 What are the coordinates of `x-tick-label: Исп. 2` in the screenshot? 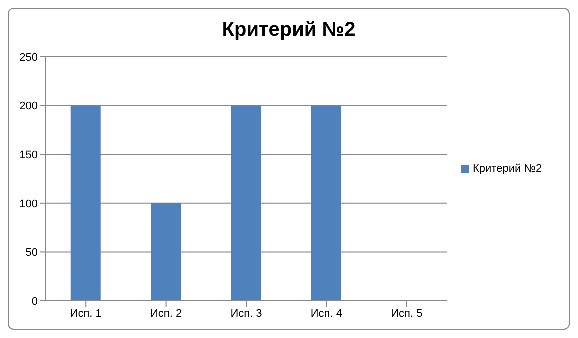 It's located at (166, 314).